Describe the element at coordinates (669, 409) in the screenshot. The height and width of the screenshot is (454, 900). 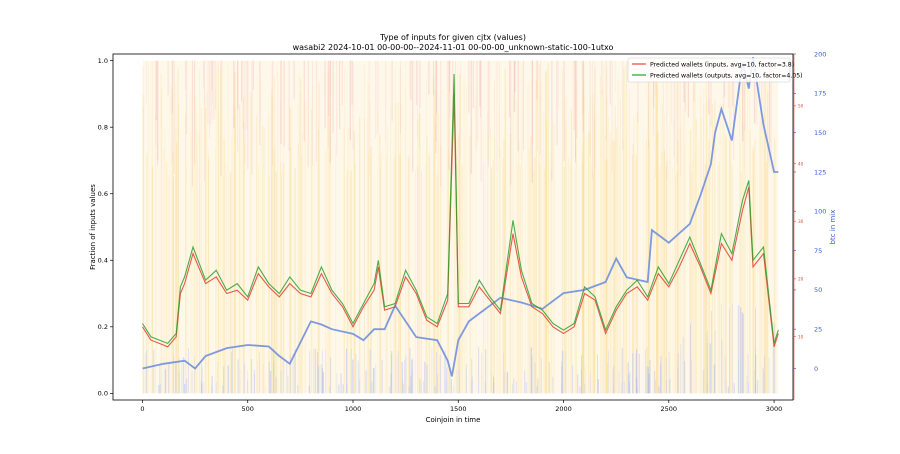
I see `x-tick-label: 2500` at that location.